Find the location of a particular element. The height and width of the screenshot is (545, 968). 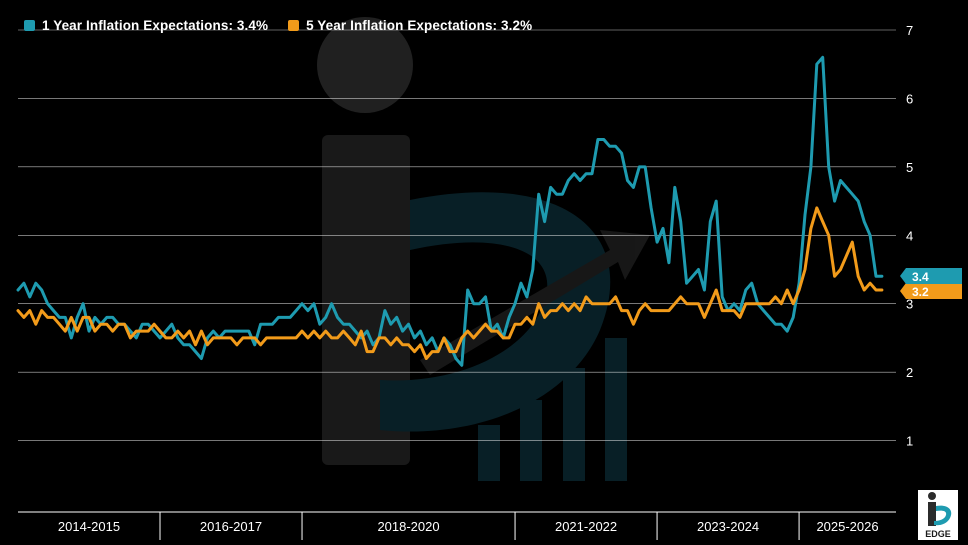

legend-item-5y: 5 Year Inflation Expectations: 3.2% is located at coordinates (410, 25).